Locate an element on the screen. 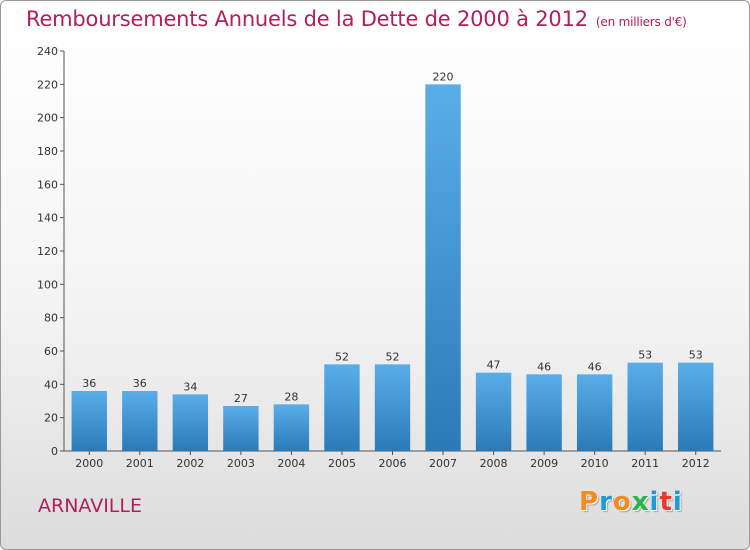 The image size is (750, 550). y-tick-label: 240 is located at coordinates (47, 51).